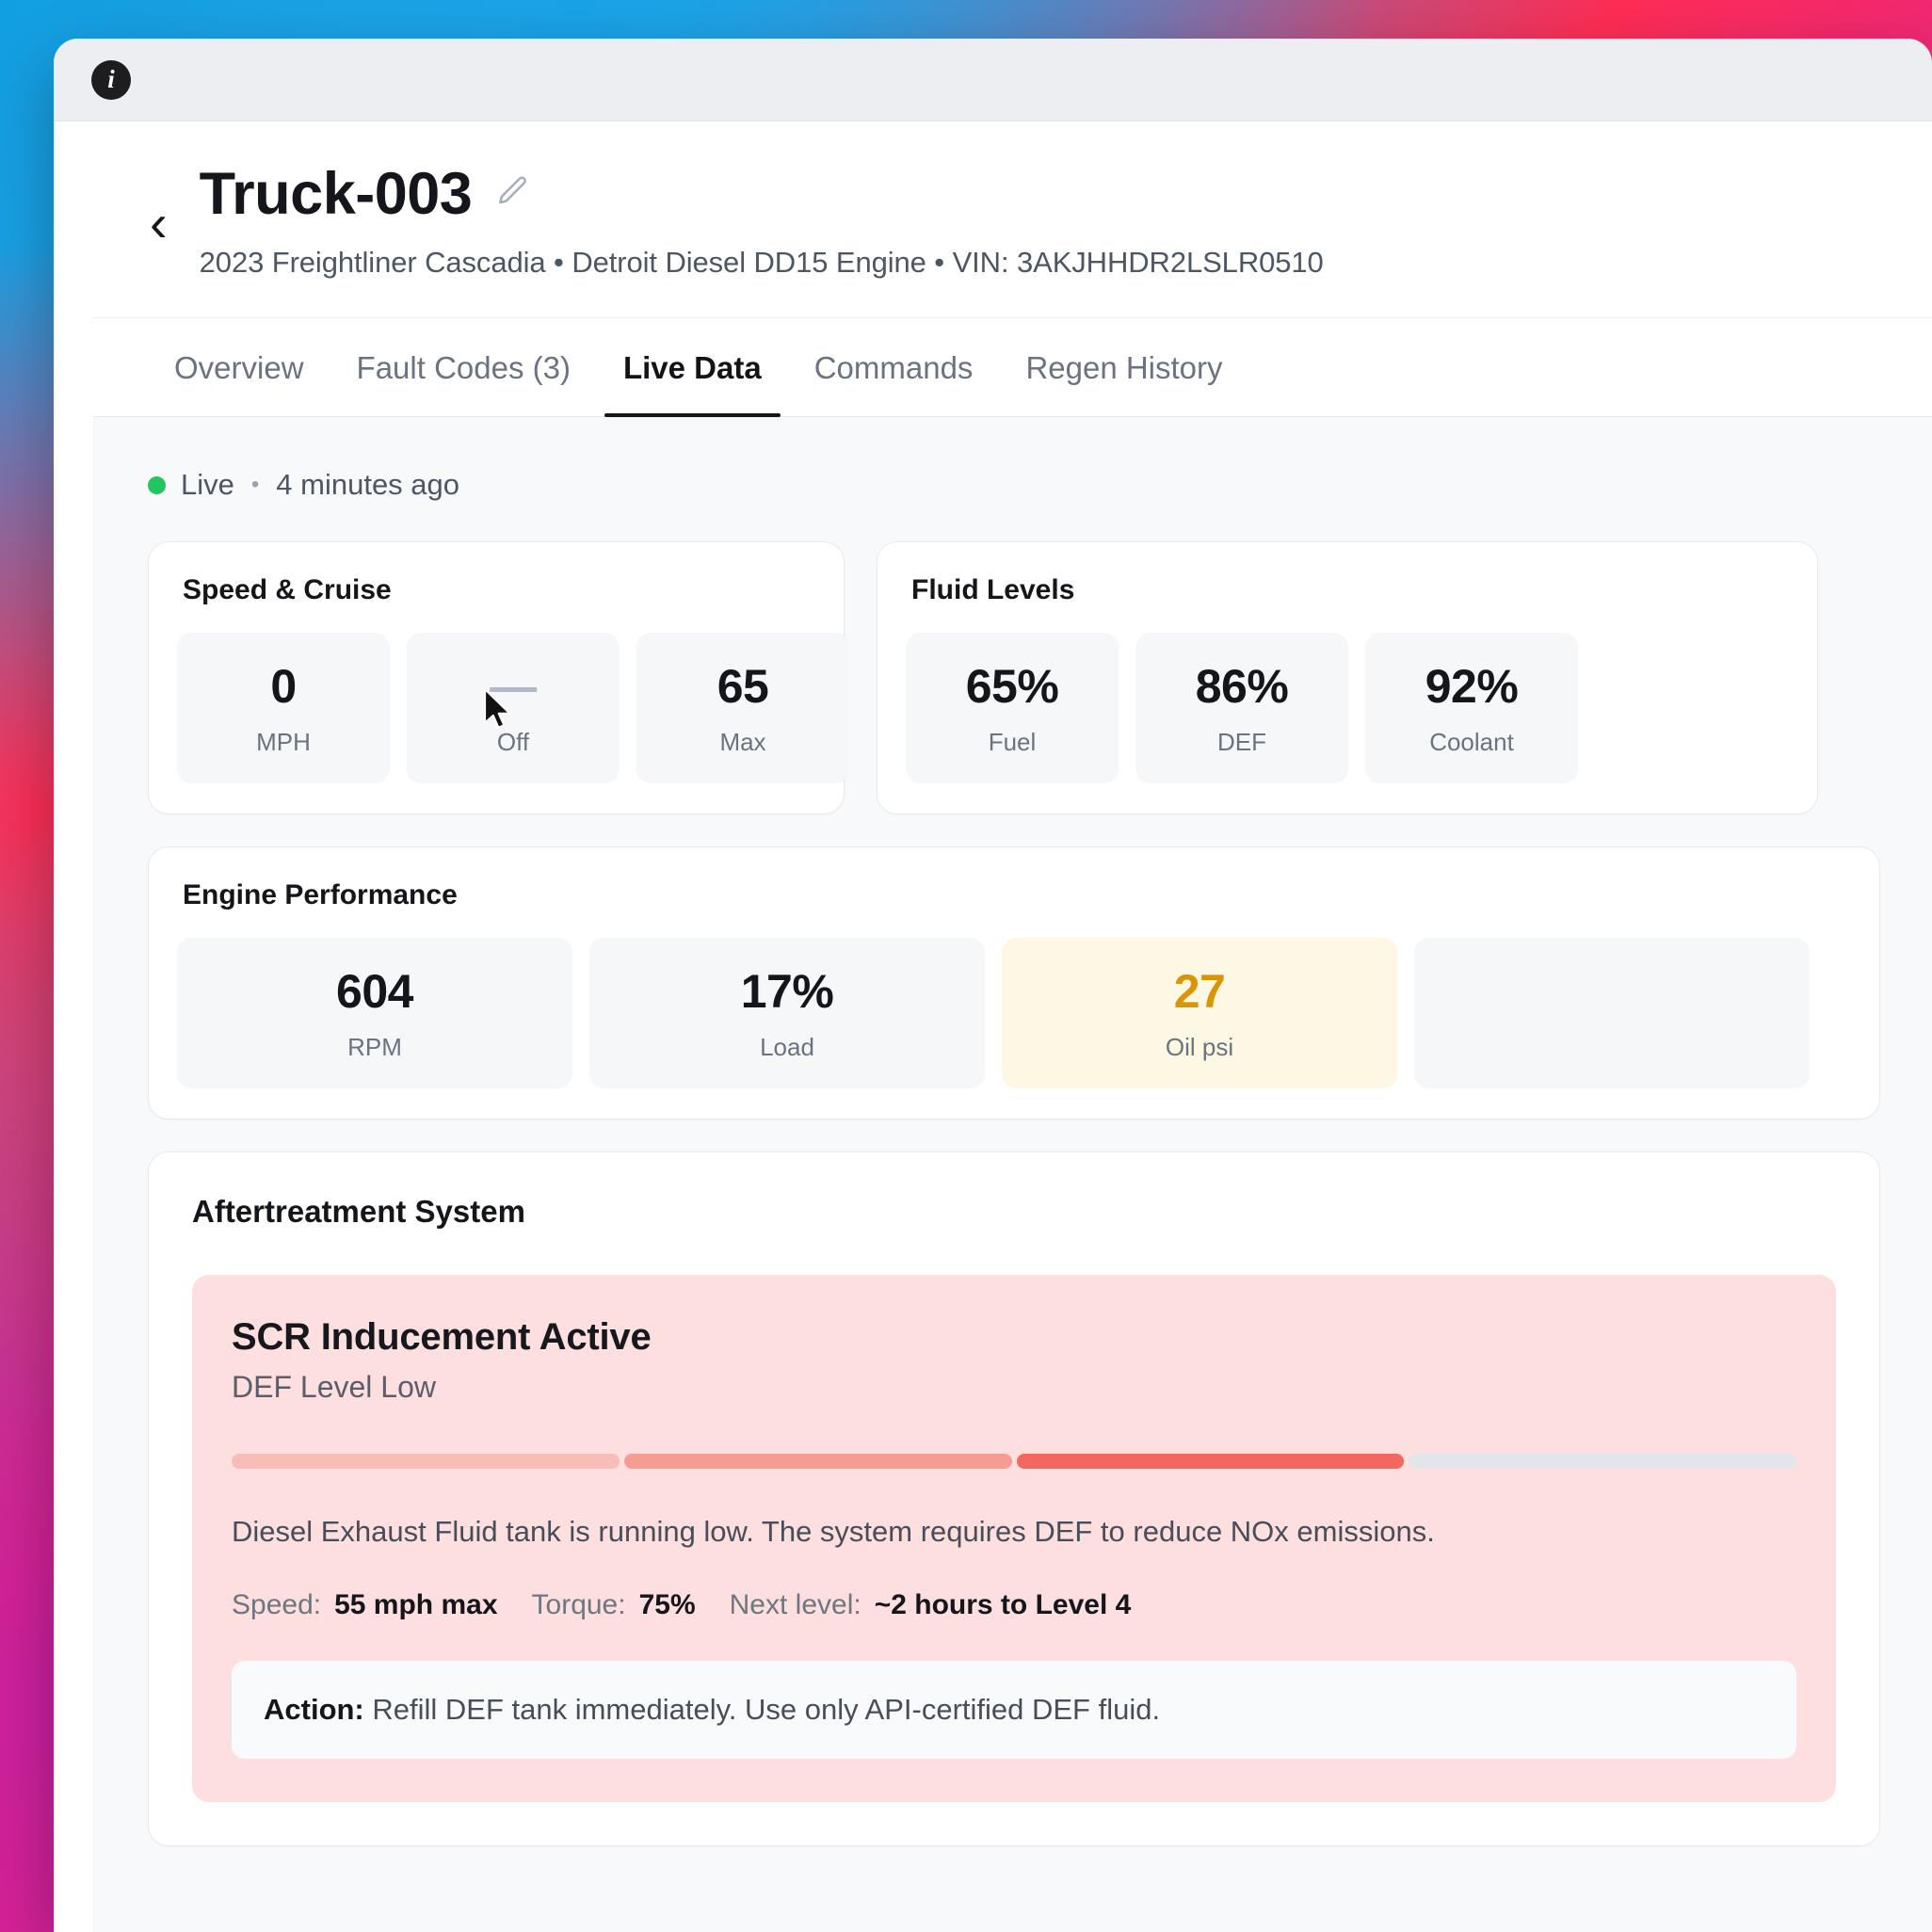 This screenshot has height=1932, width=1932. I want to click on tile-cruise: — Off, so click(513, 708).